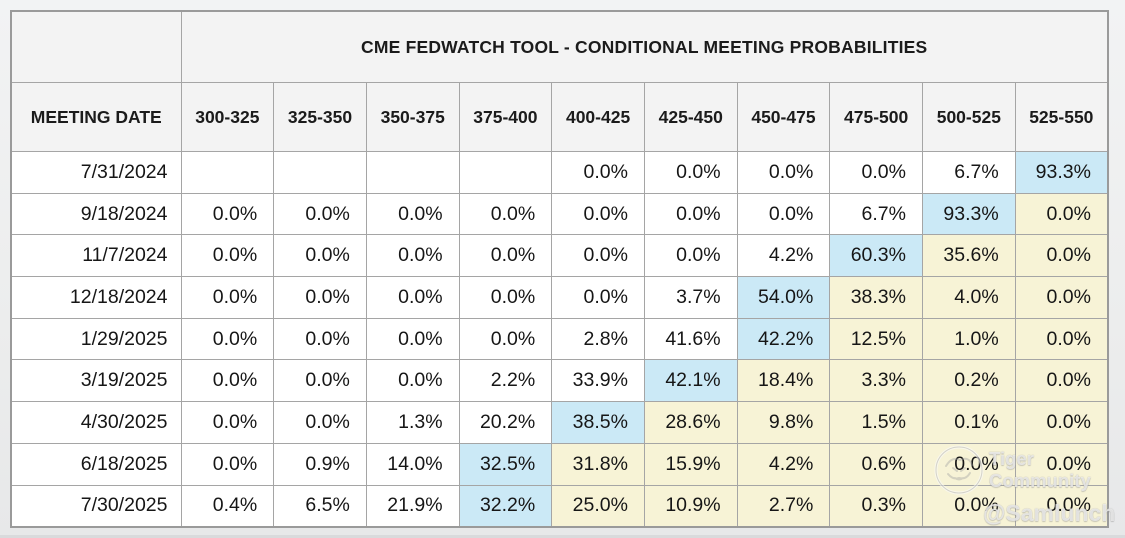  What do you see at coordinates (783, 297) in the screenshot?
I see `probability-cell: 54.0%` at bounding box center [783, 297].